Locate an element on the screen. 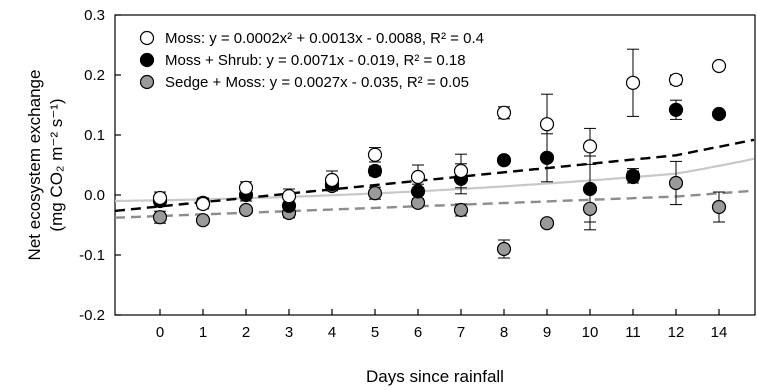  x-tick-label: 9 is located at coordinates (547, 332).